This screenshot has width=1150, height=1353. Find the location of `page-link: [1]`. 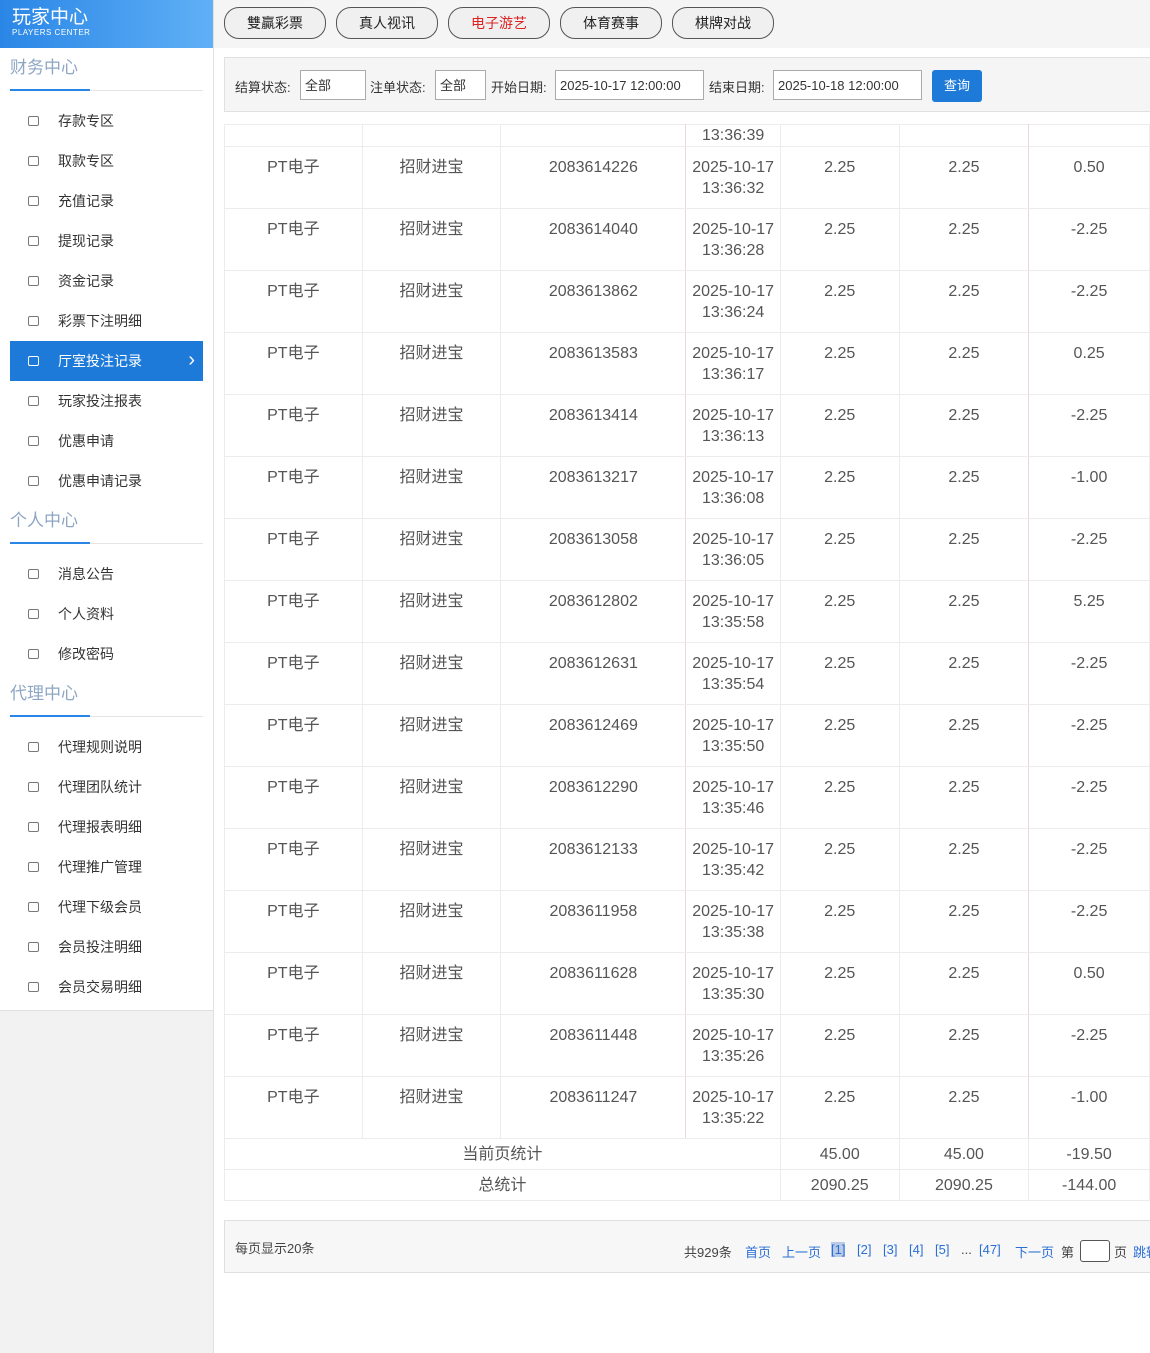

page-link: [1] is located at coordinates (838, 1249).